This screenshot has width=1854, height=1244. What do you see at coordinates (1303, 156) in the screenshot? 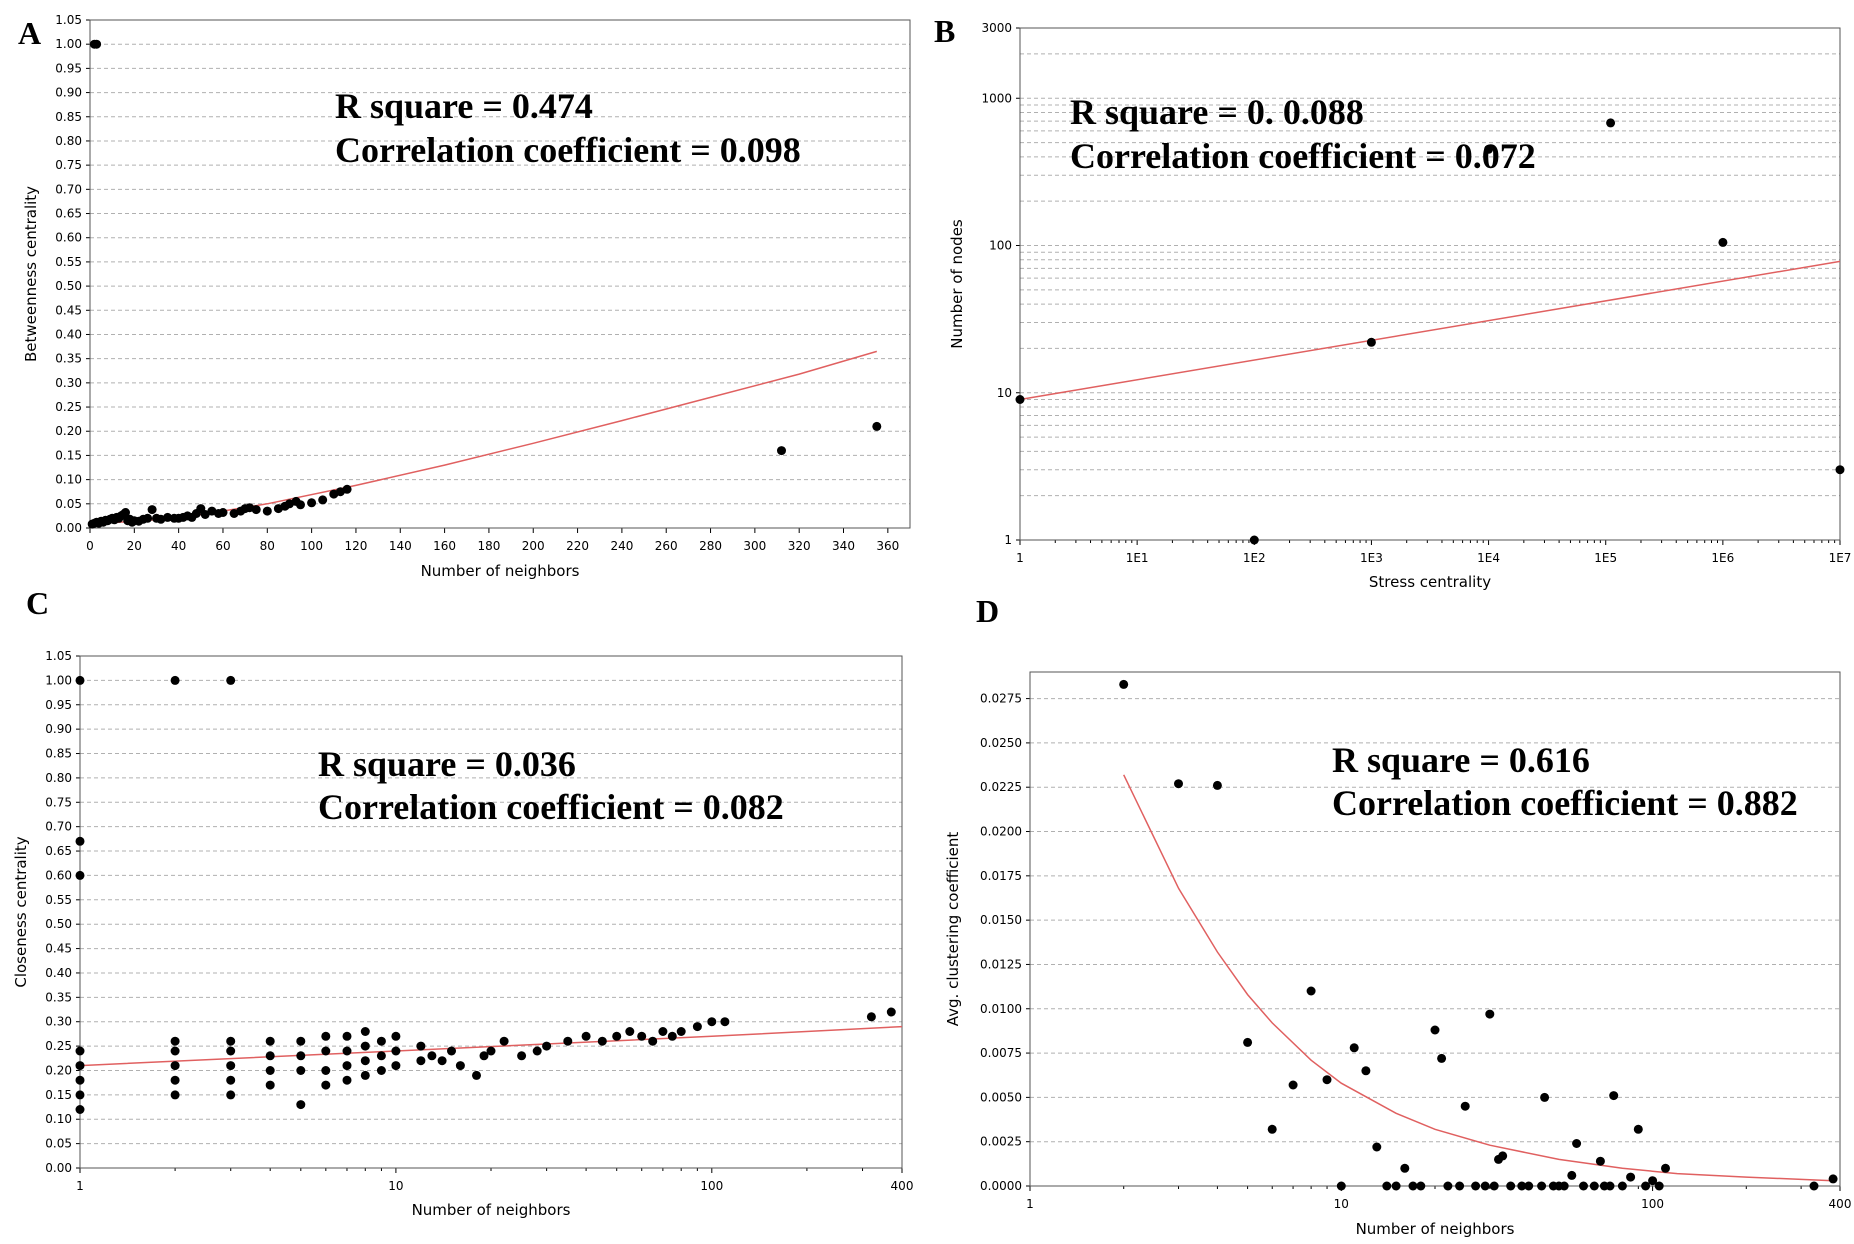
I see `correlation-annotation: Correlation coefficient = 0.072` at bounding box center [1303, 156].